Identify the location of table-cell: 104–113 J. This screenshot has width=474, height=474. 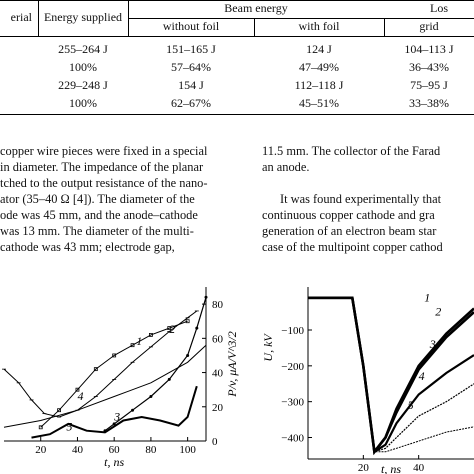
(429, 49).